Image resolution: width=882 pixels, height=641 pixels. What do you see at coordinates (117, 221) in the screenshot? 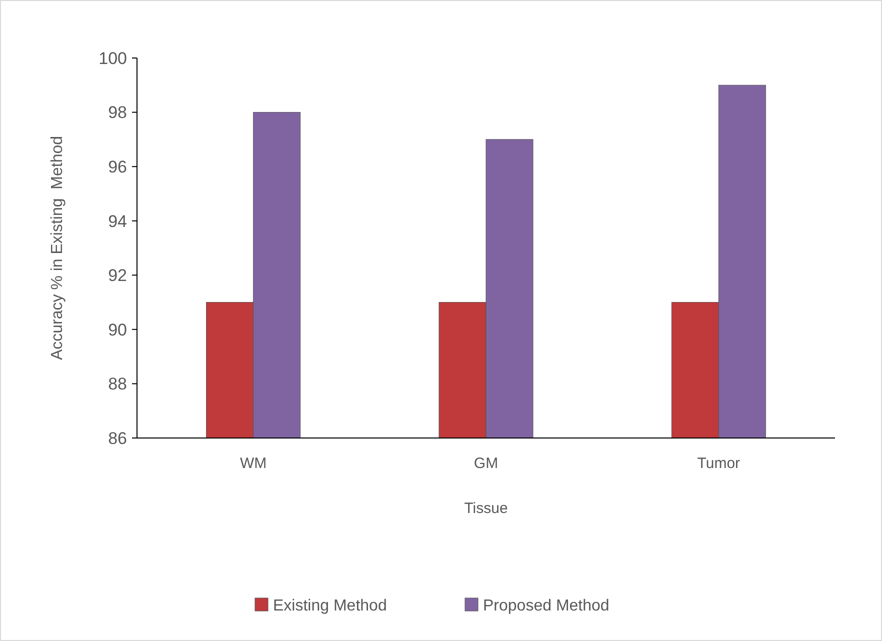
I see `y-tick-label: 94` at bounding box center [117, 221].